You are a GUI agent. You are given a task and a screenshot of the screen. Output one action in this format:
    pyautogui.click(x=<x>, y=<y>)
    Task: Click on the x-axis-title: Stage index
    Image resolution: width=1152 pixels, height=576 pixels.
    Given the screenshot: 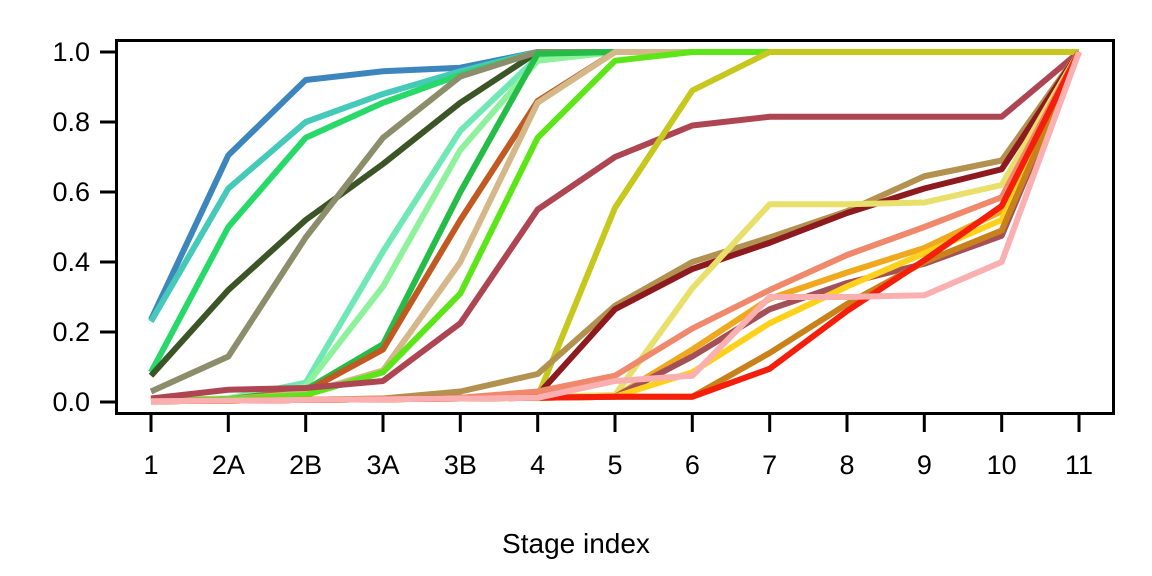 What is the action you would take?
    pyautogui.click(x=576, y=543)
    